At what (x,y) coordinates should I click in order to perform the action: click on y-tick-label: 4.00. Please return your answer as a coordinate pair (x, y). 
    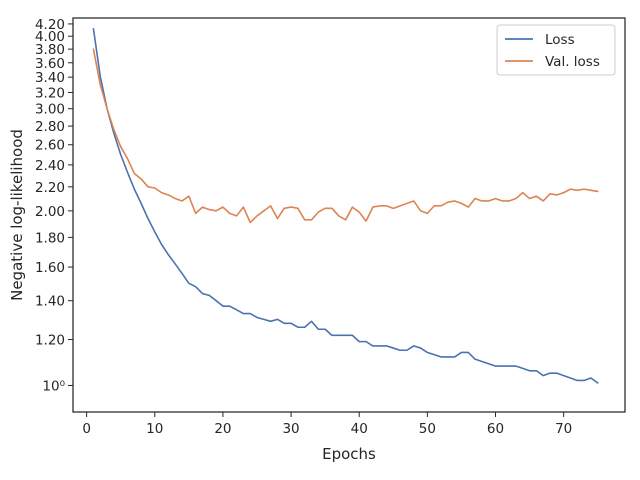
    Looking at the image, I should click on (50, 37).